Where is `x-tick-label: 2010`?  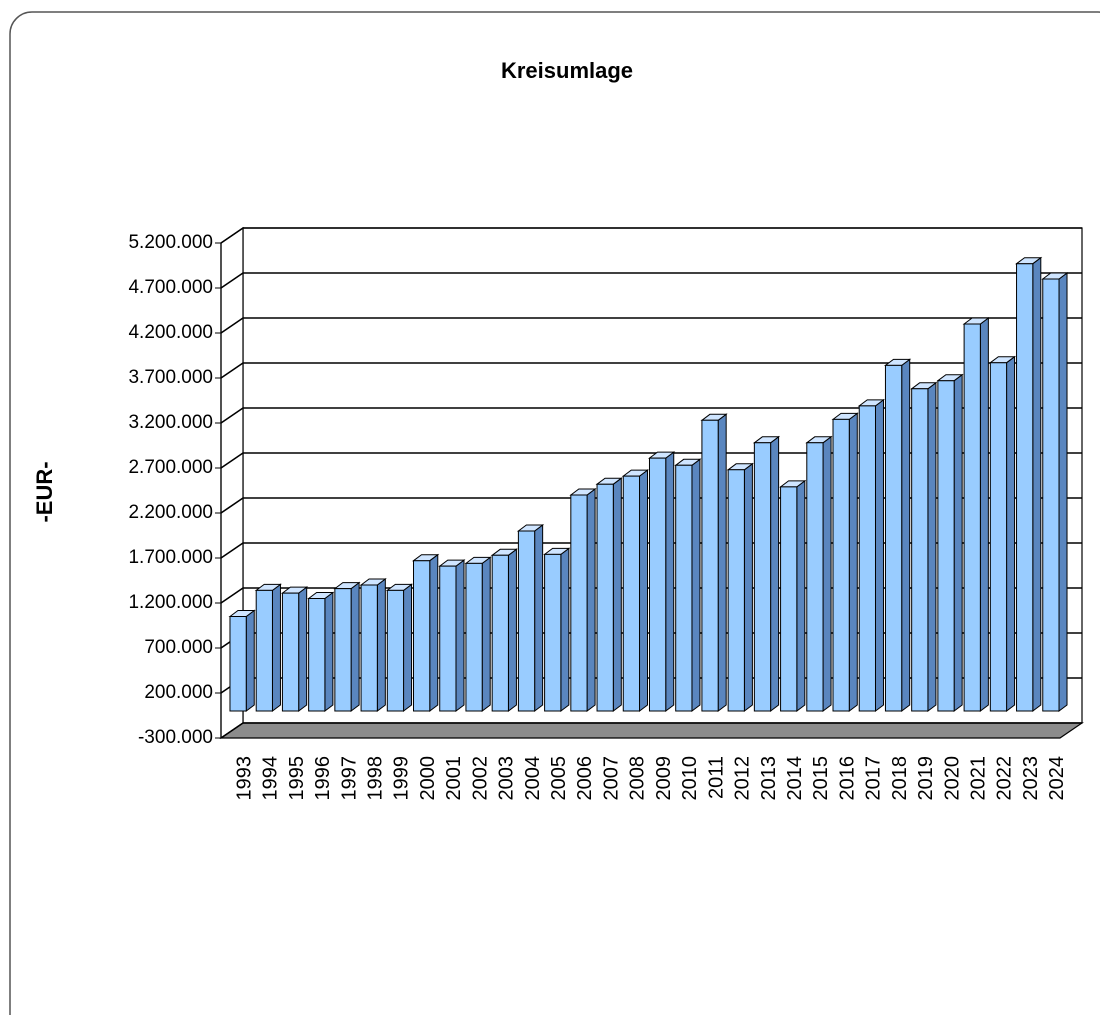 x-tick-label: 2010 is located at coordinates (690, 778).